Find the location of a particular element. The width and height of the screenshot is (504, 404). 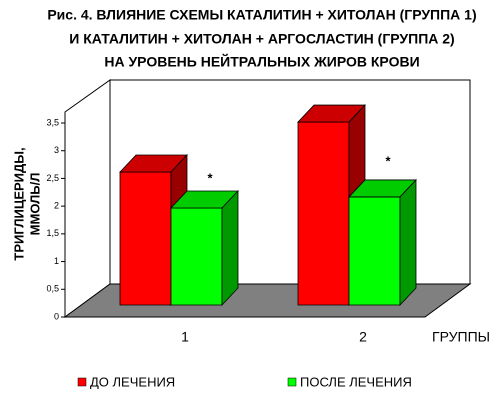

y-tick-label: 2,5 is located at coordinates (52, 178).